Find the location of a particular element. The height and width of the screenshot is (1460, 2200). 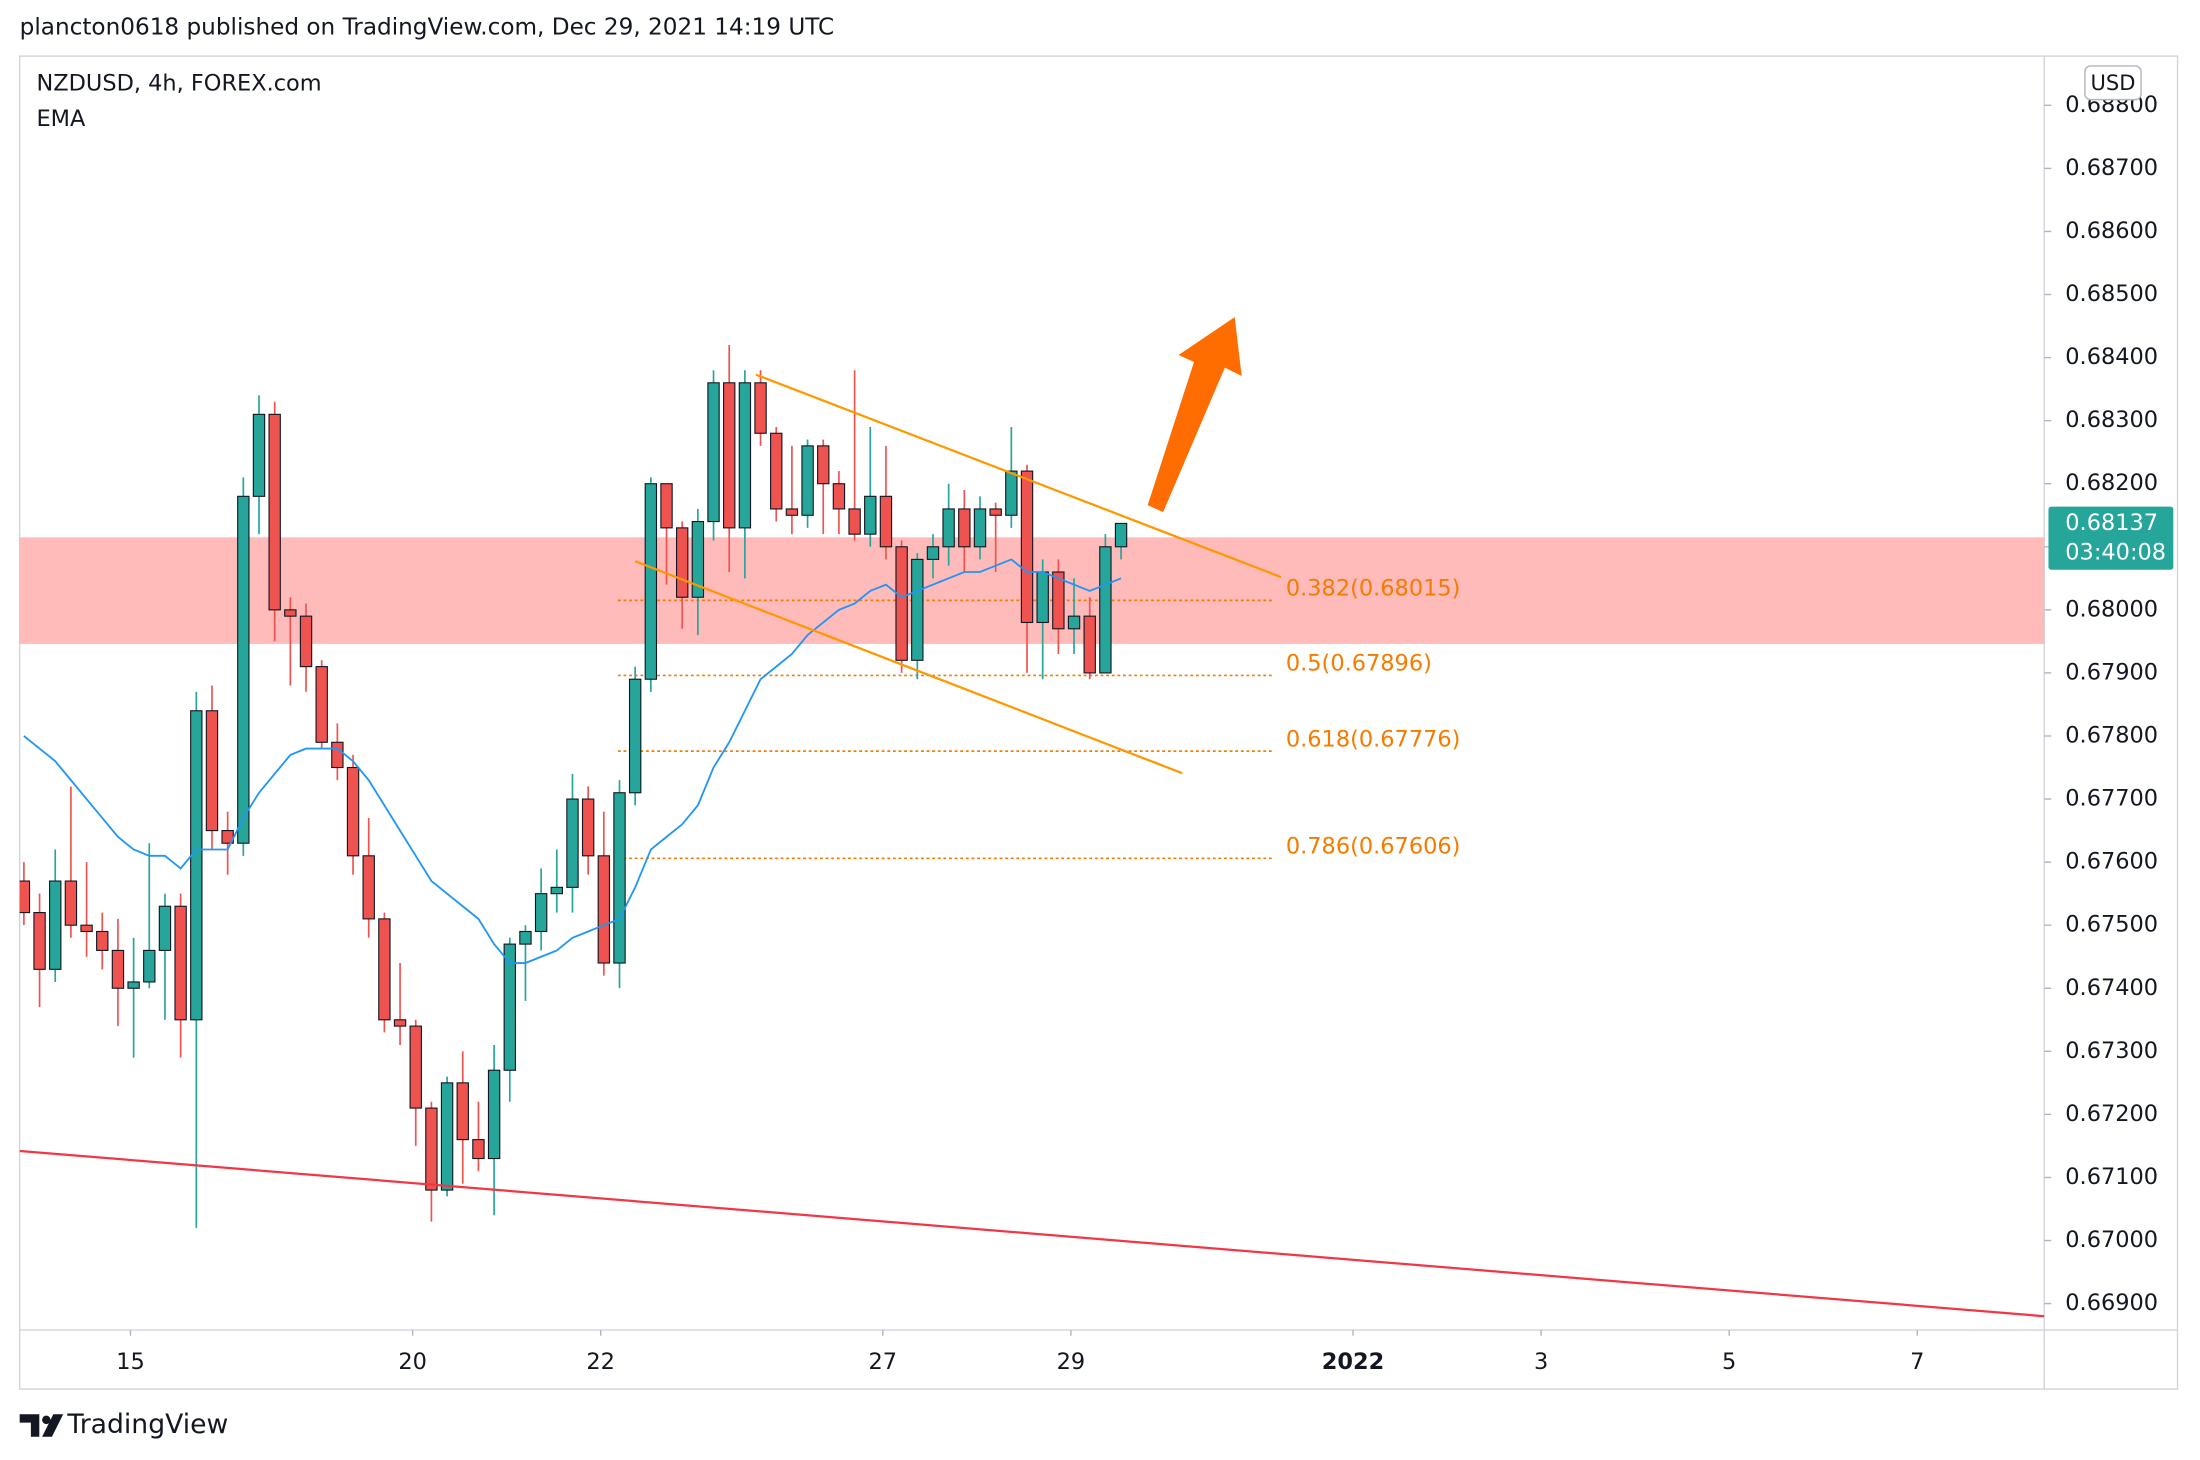

y-tick-label: 0.68600 is located at coordinates (2111, 231).